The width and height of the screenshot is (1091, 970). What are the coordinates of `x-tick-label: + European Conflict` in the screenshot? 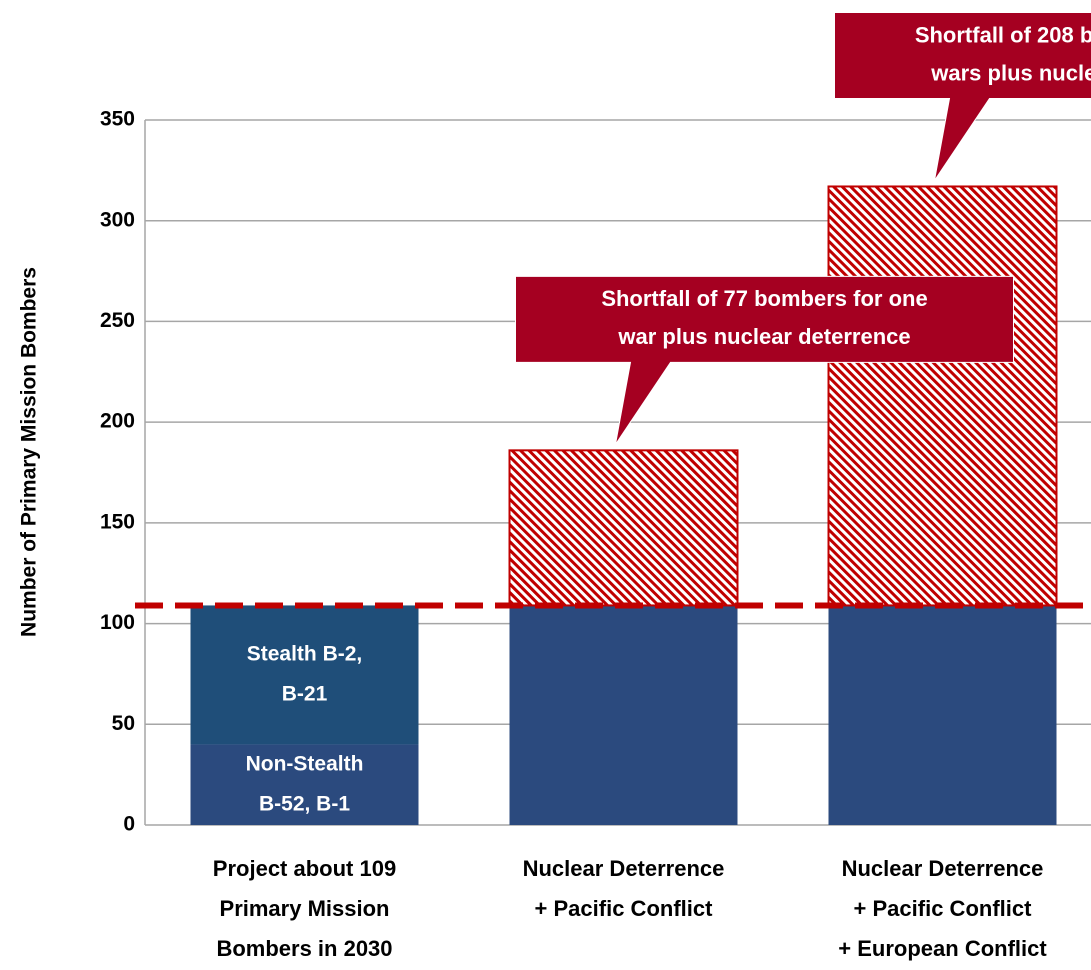 It's located at (942, 948).